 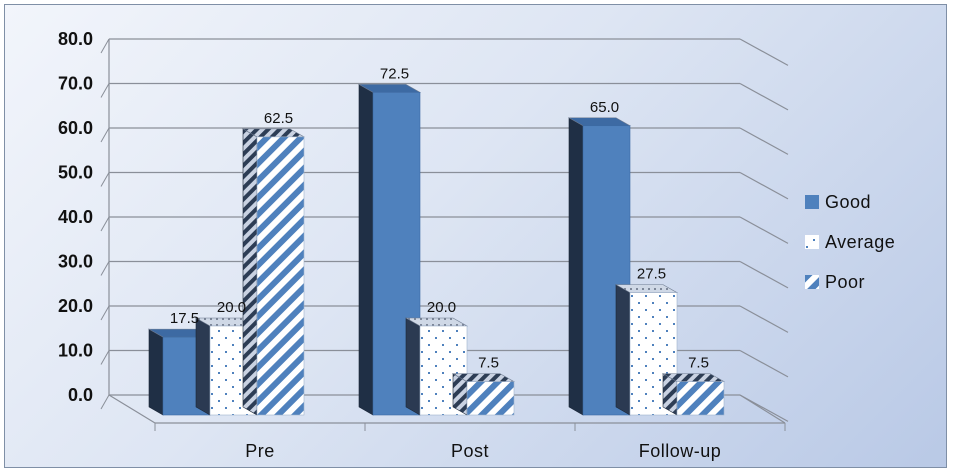 What do you see at coordinates (845, 282) in the screenshot?
I see `legend-entry: Poor` at bounding box center [845, 282].